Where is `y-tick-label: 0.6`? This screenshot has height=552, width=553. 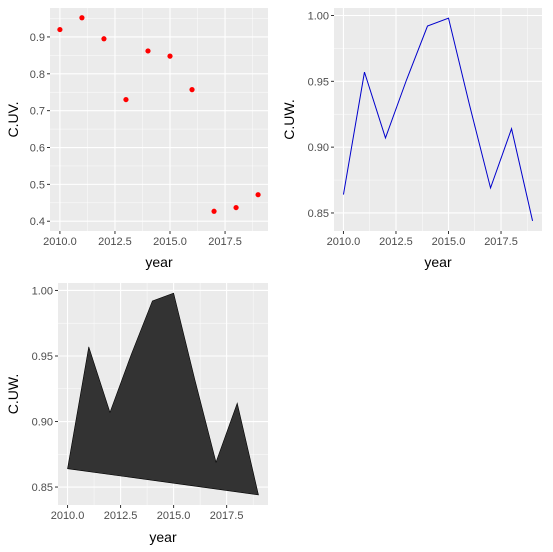
y-tick-label: 0.6 is located at coordinates (37, 149).